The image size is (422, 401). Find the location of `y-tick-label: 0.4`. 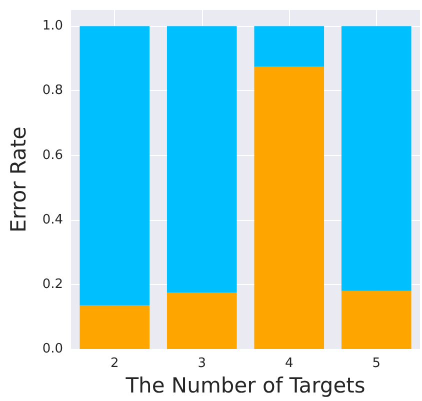

y-tick-label: 0.4 is located at coordinates (52, 220).